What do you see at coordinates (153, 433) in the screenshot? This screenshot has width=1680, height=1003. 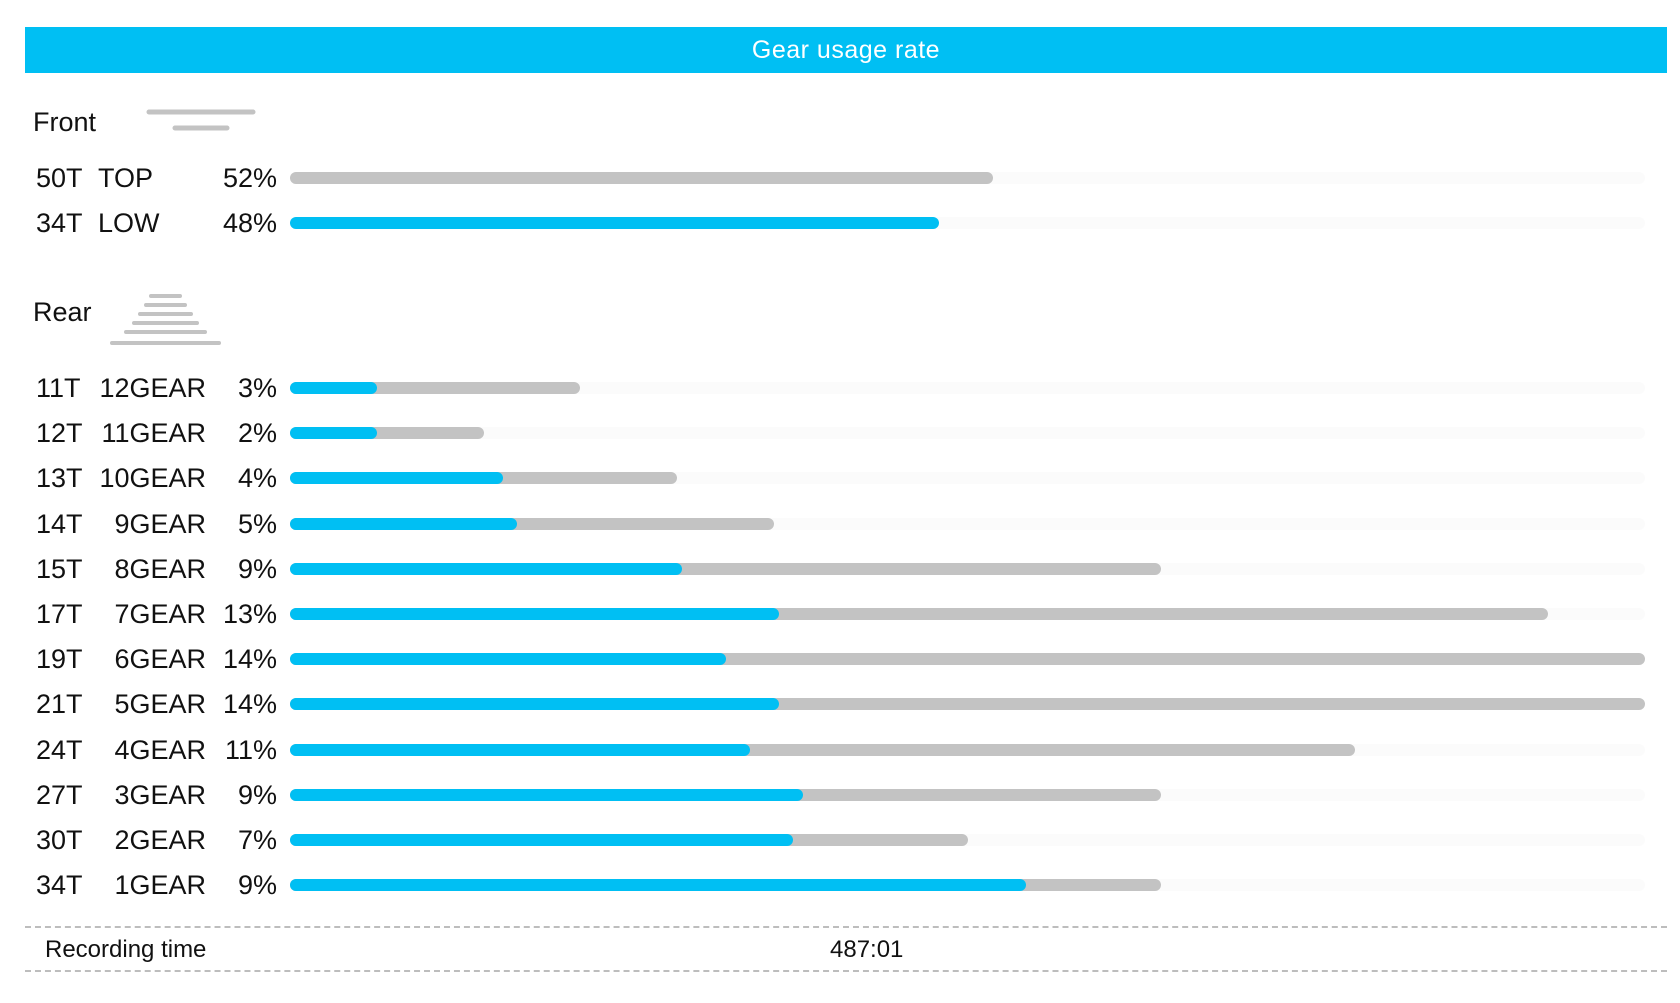 I see `gear-name: 11GEAR` at bounding box center [153, 433].